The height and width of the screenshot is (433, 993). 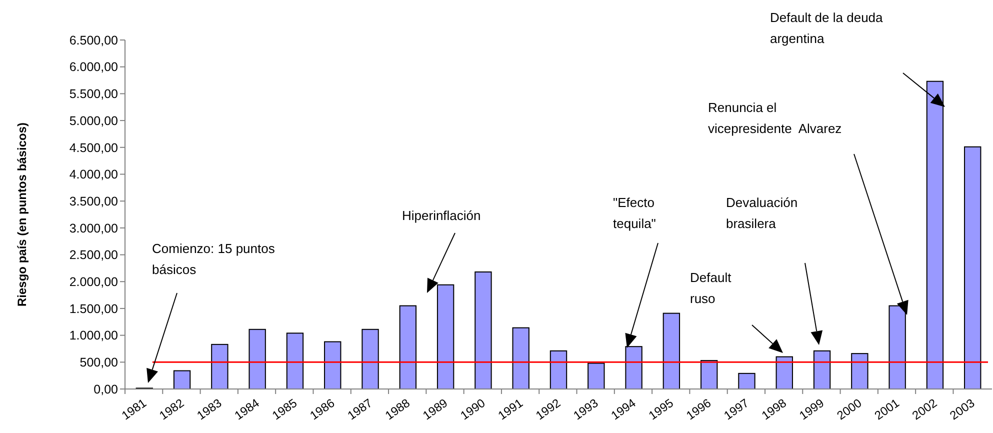 I want to click on annotation: Renuncia el vicepresidente Alvarez, so click(x=775, y=118).